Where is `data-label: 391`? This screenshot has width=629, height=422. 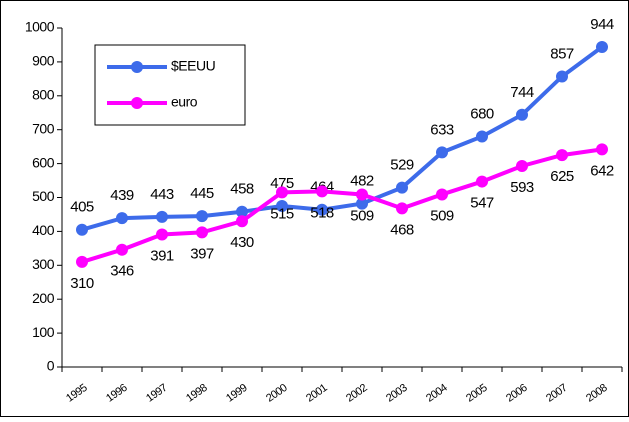
data-label: 391 is located at coordinates (162, 255).